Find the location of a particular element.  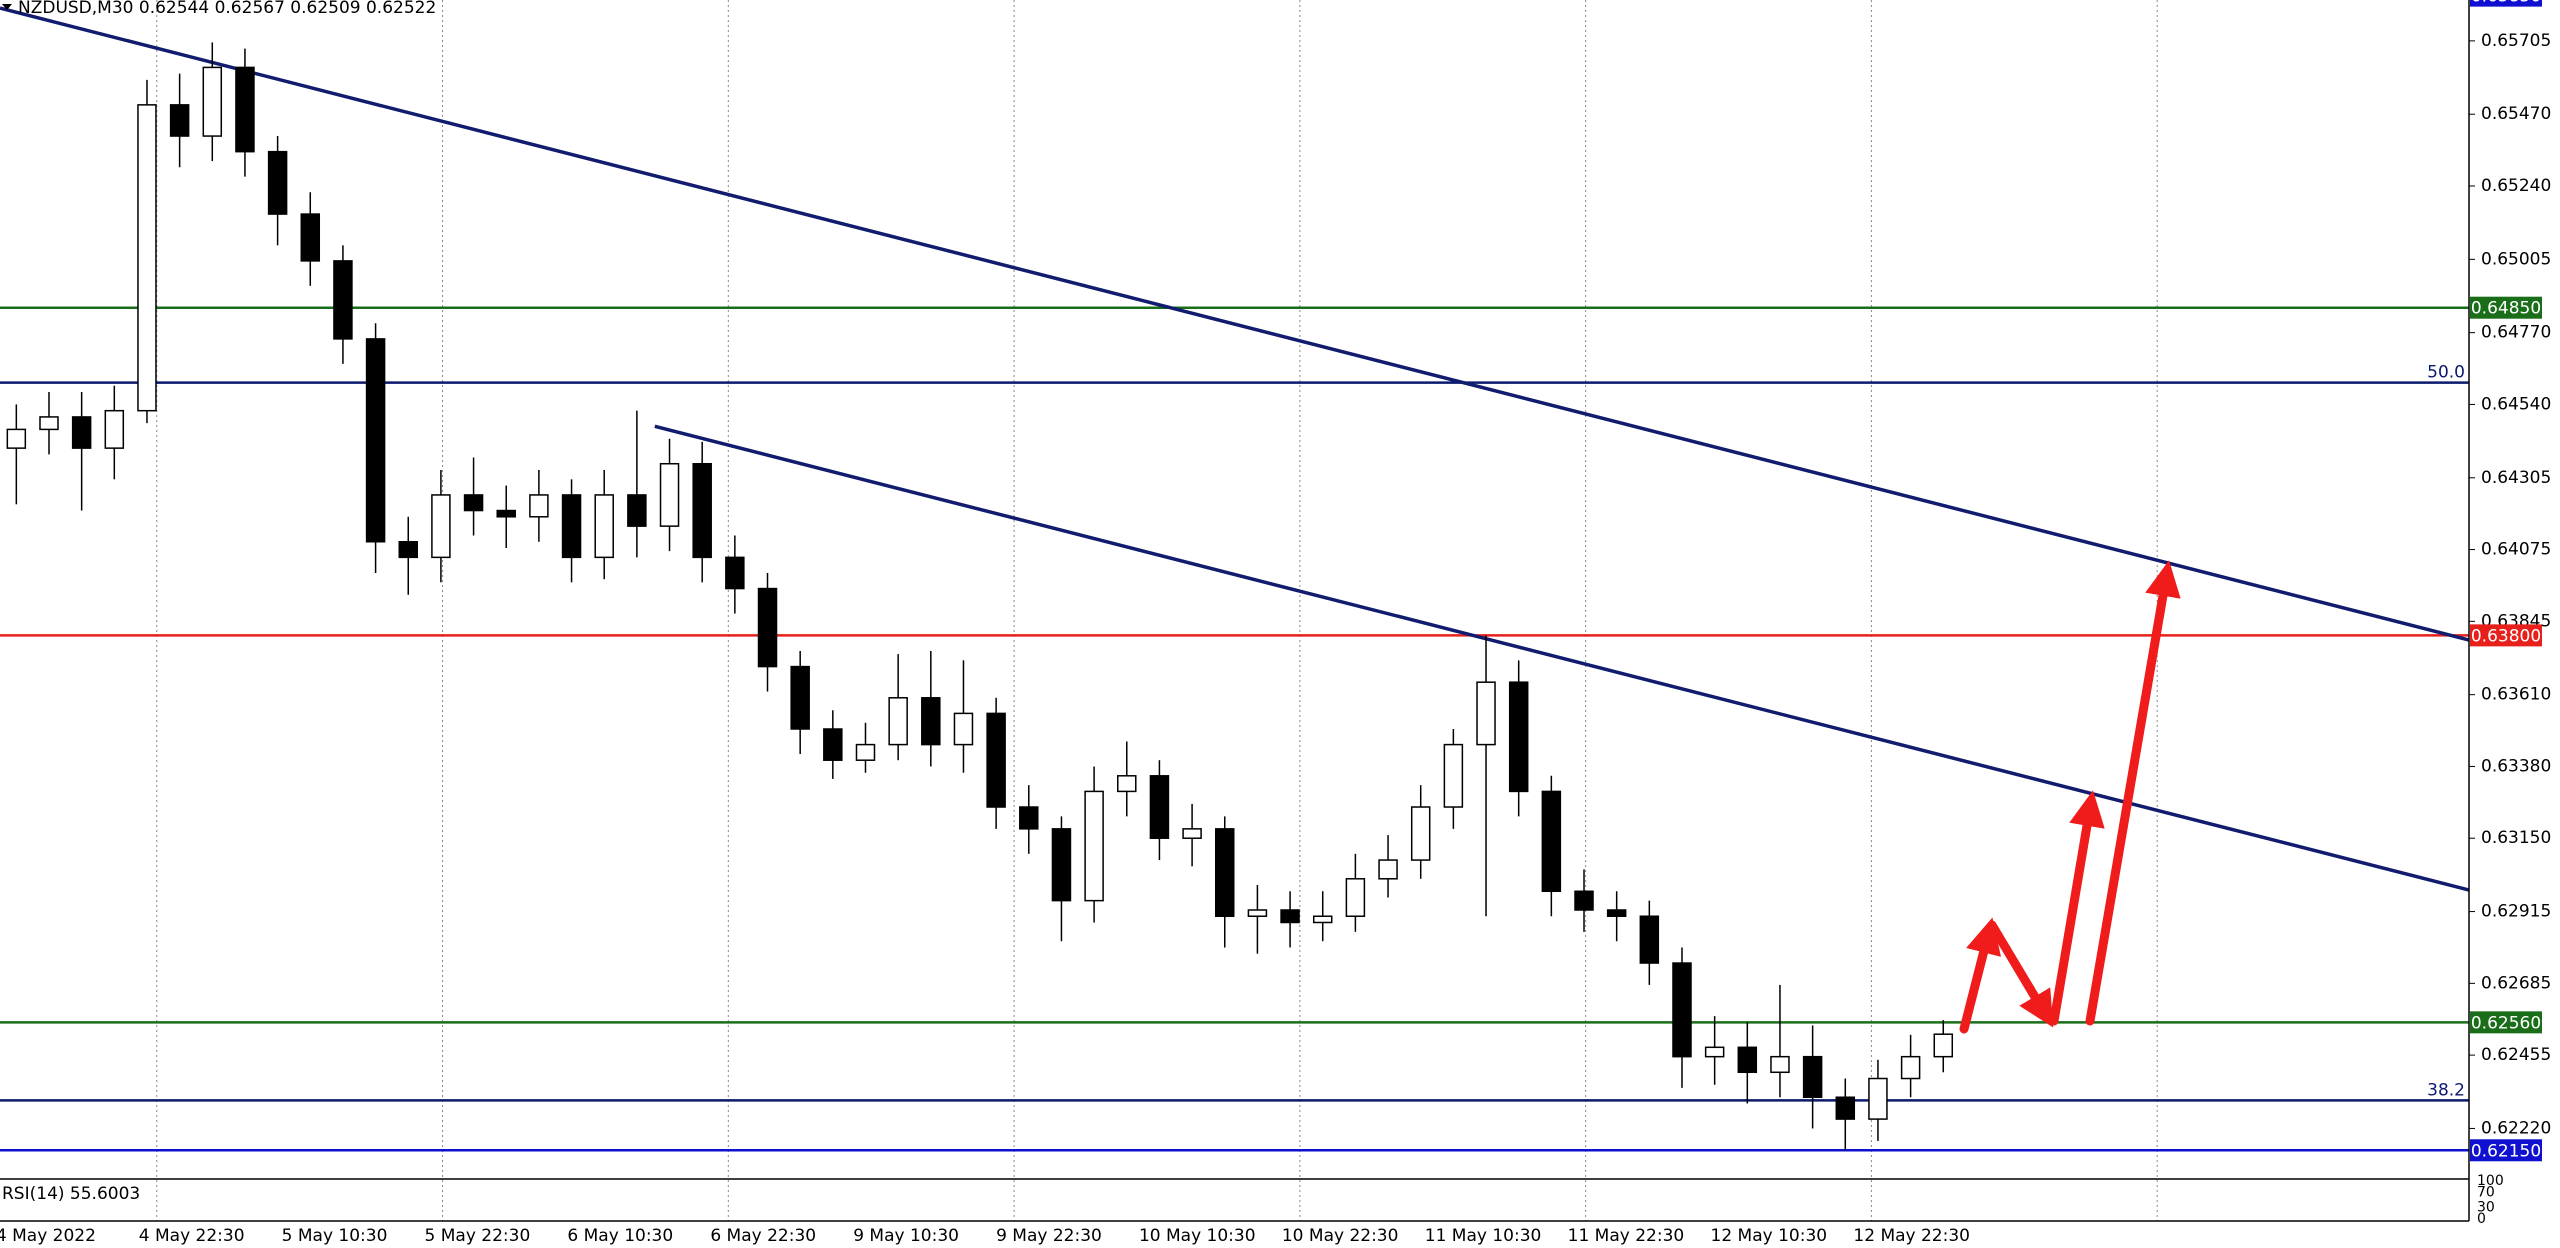

level-label: 0.62150 is located at coordinates (2506, 1151).